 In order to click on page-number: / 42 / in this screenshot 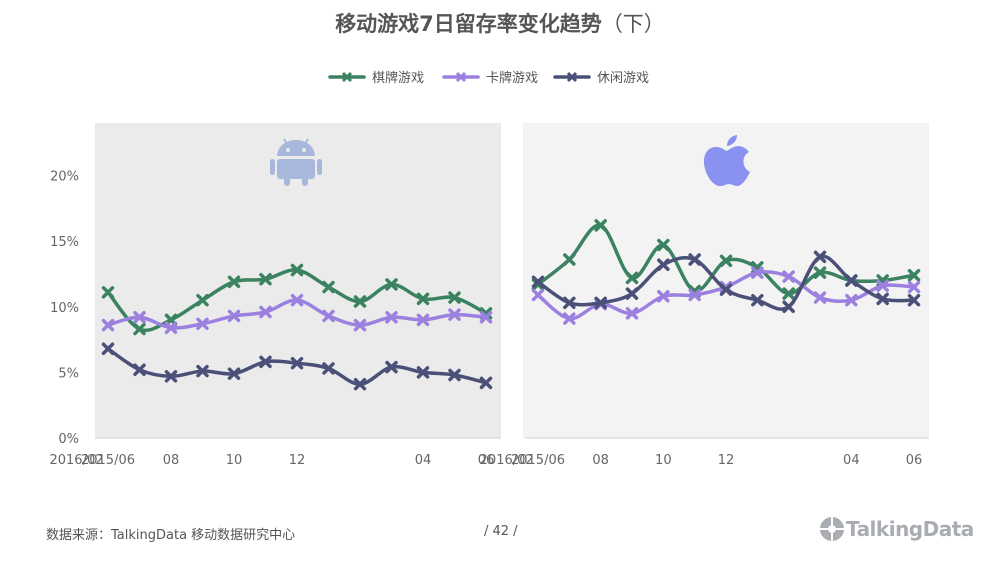, I will do `click(501, 531)`.